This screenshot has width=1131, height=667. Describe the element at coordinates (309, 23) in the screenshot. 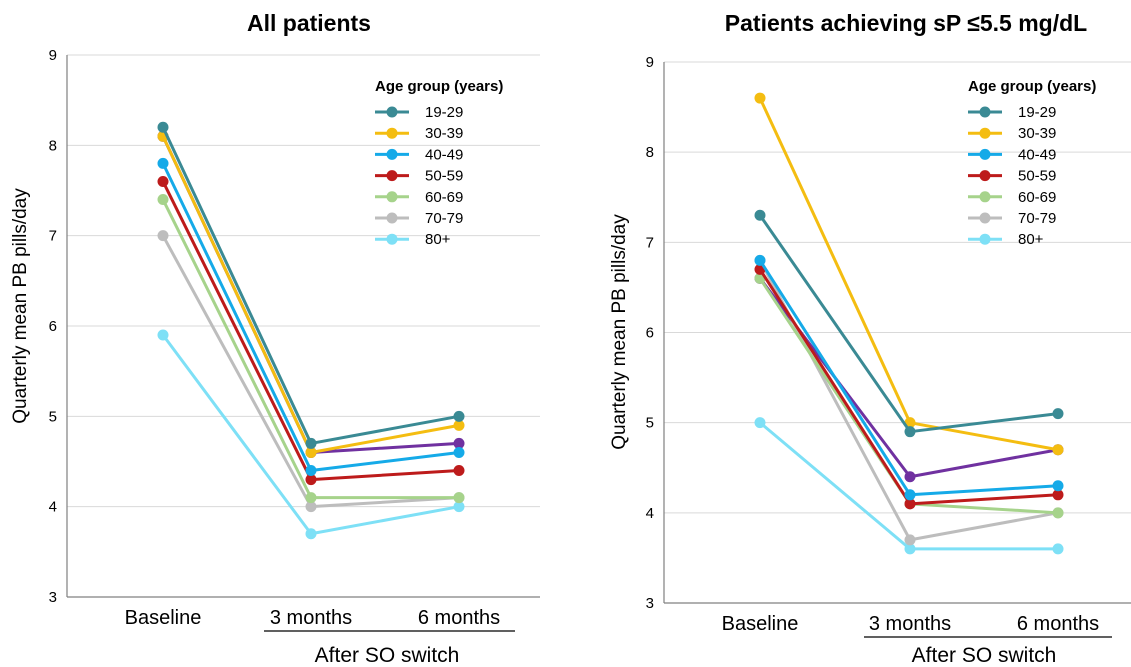

I see `chart-title: All patients` at that location.